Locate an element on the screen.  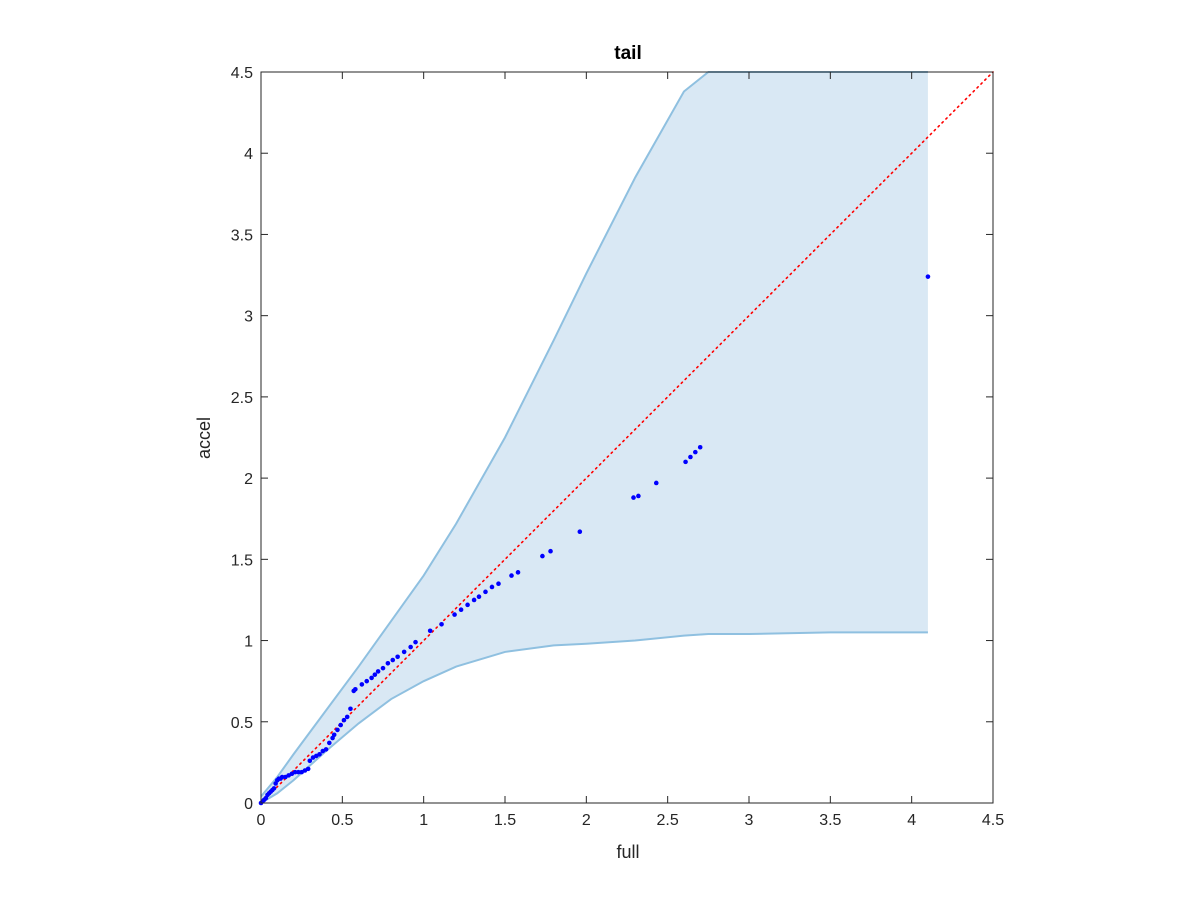
y-tick-label: 0 is located at coordinates (248, 804).